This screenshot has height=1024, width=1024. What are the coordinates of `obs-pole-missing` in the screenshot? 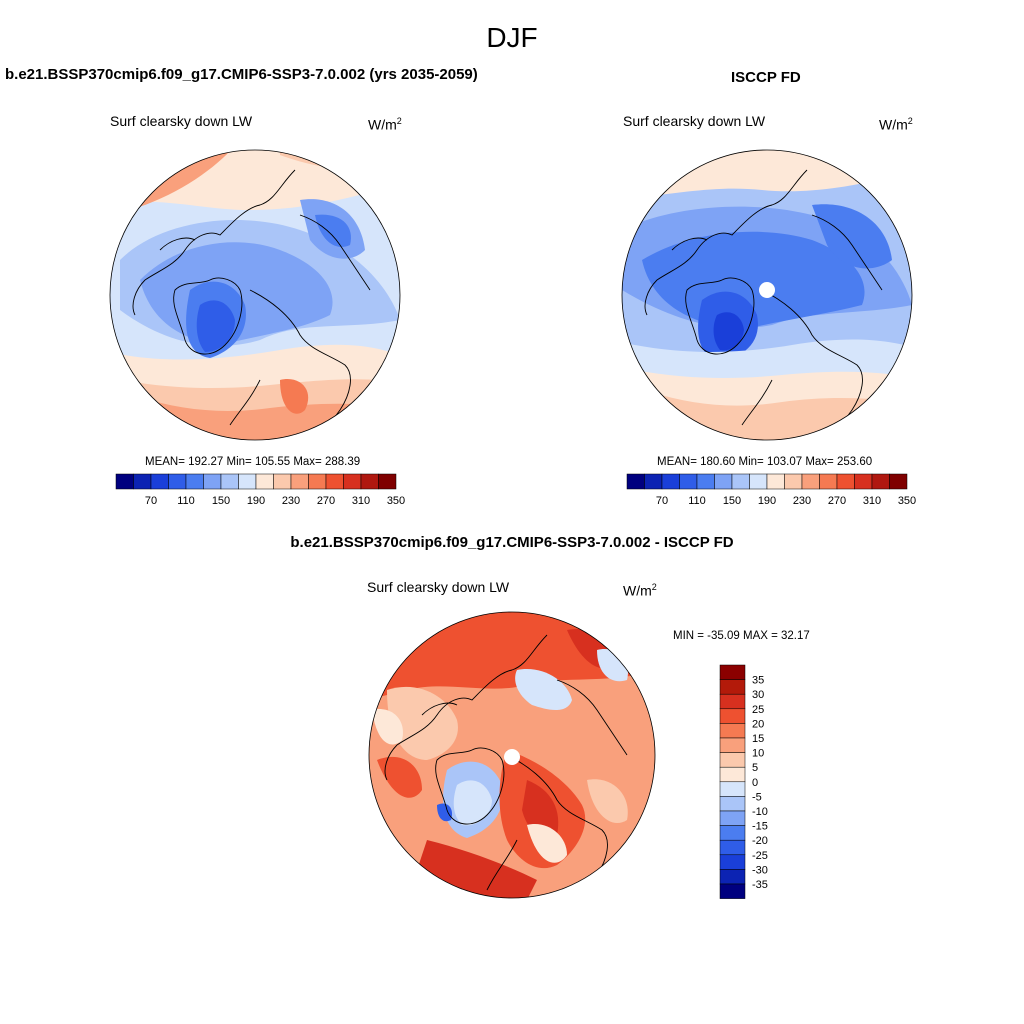 It's located at (767, 290).